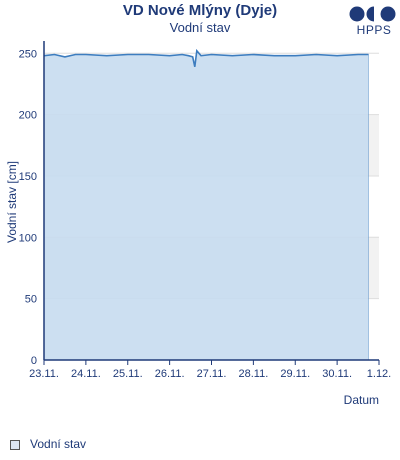 The image size is (400, 460). What do you see at coordinates (372, 14) in the screenshot?
I see `logo-mark-icon` at bounding box center [372, 14].